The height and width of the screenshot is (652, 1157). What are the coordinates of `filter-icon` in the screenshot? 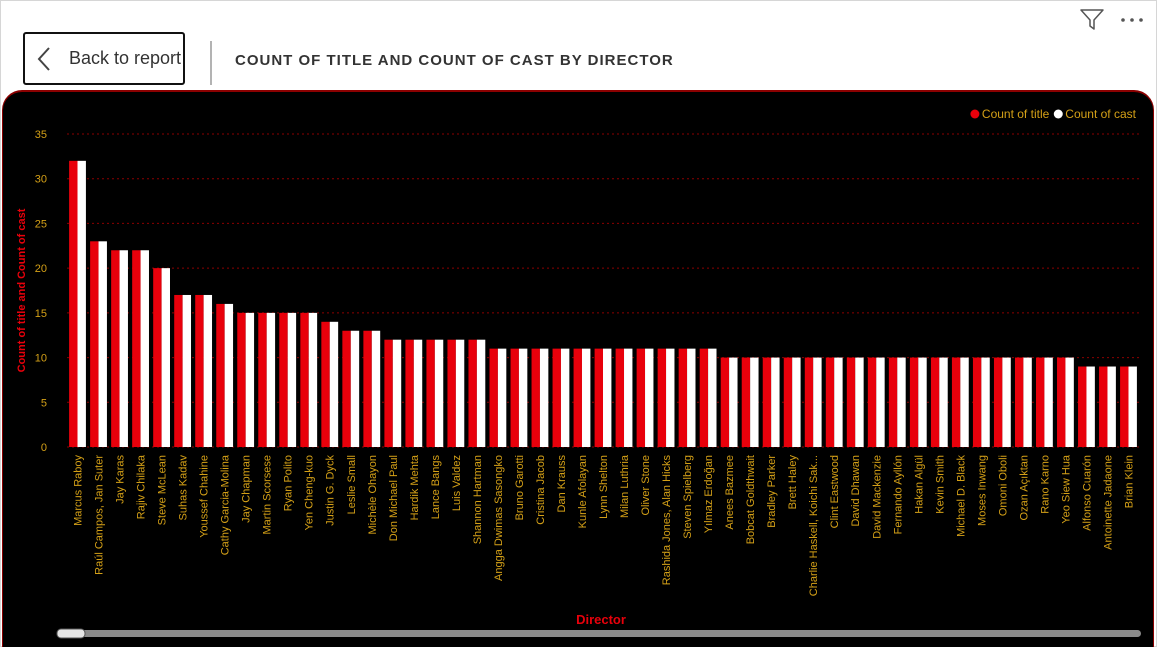 It's located at (1092, 20).